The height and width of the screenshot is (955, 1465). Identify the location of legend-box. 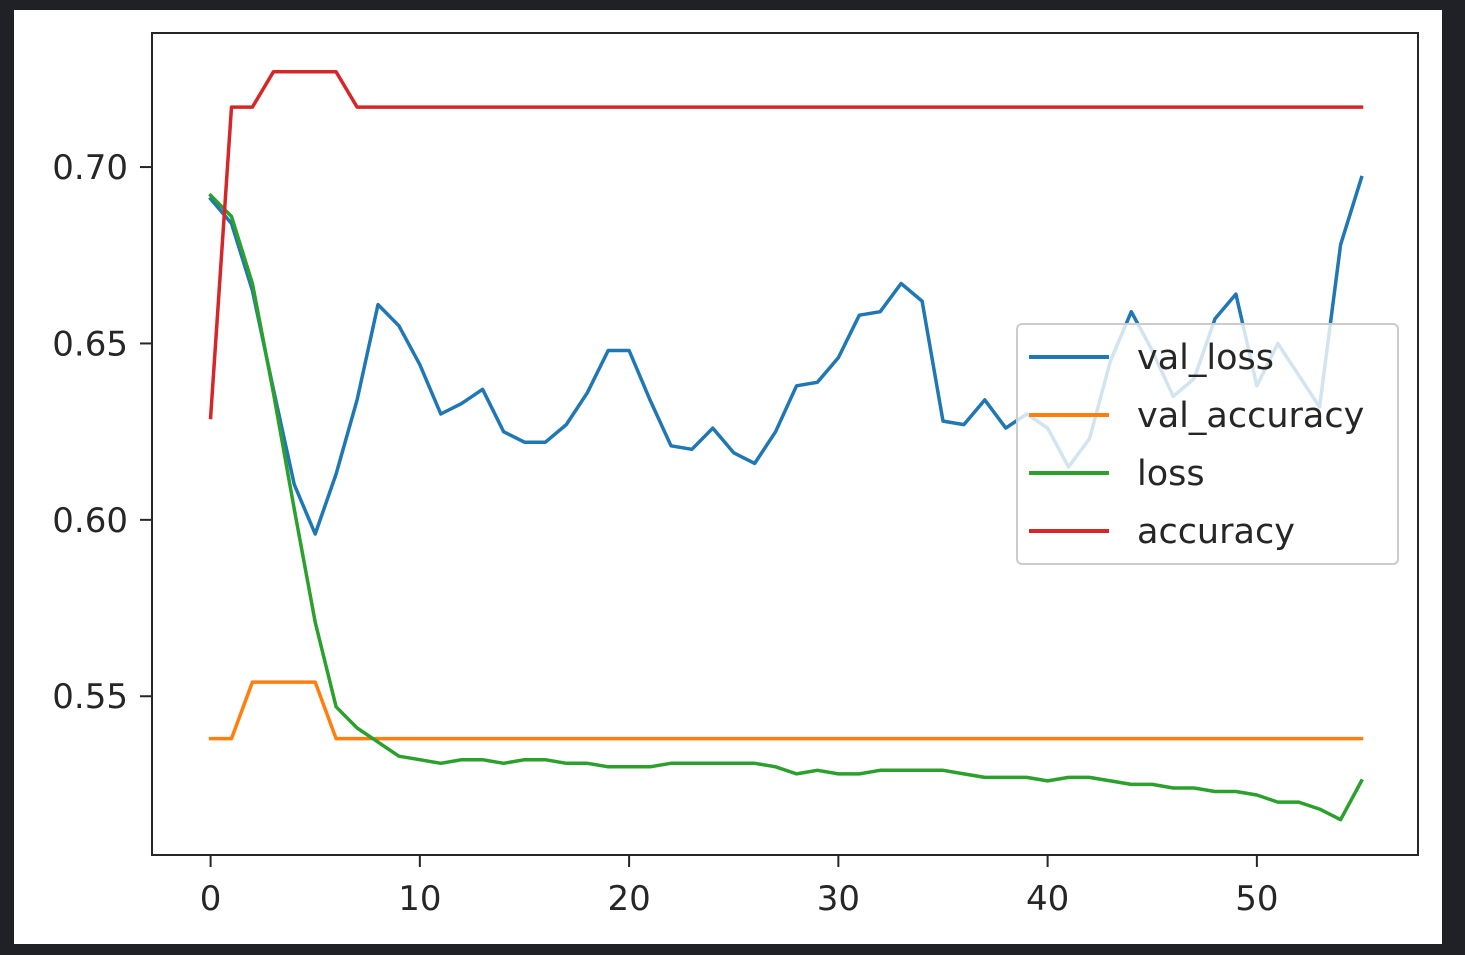
(1207, 444).